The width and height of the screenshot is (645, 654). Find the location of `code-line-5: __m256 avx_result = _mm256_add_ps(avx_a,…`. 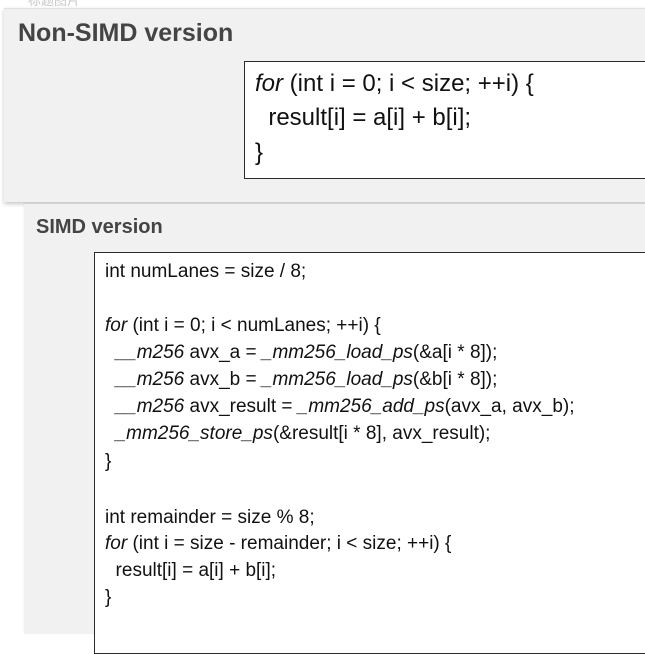

code-line-5: __m256 avx_result = _mm256_add_ps(avx_a,… is located at coordinates (340, 407).